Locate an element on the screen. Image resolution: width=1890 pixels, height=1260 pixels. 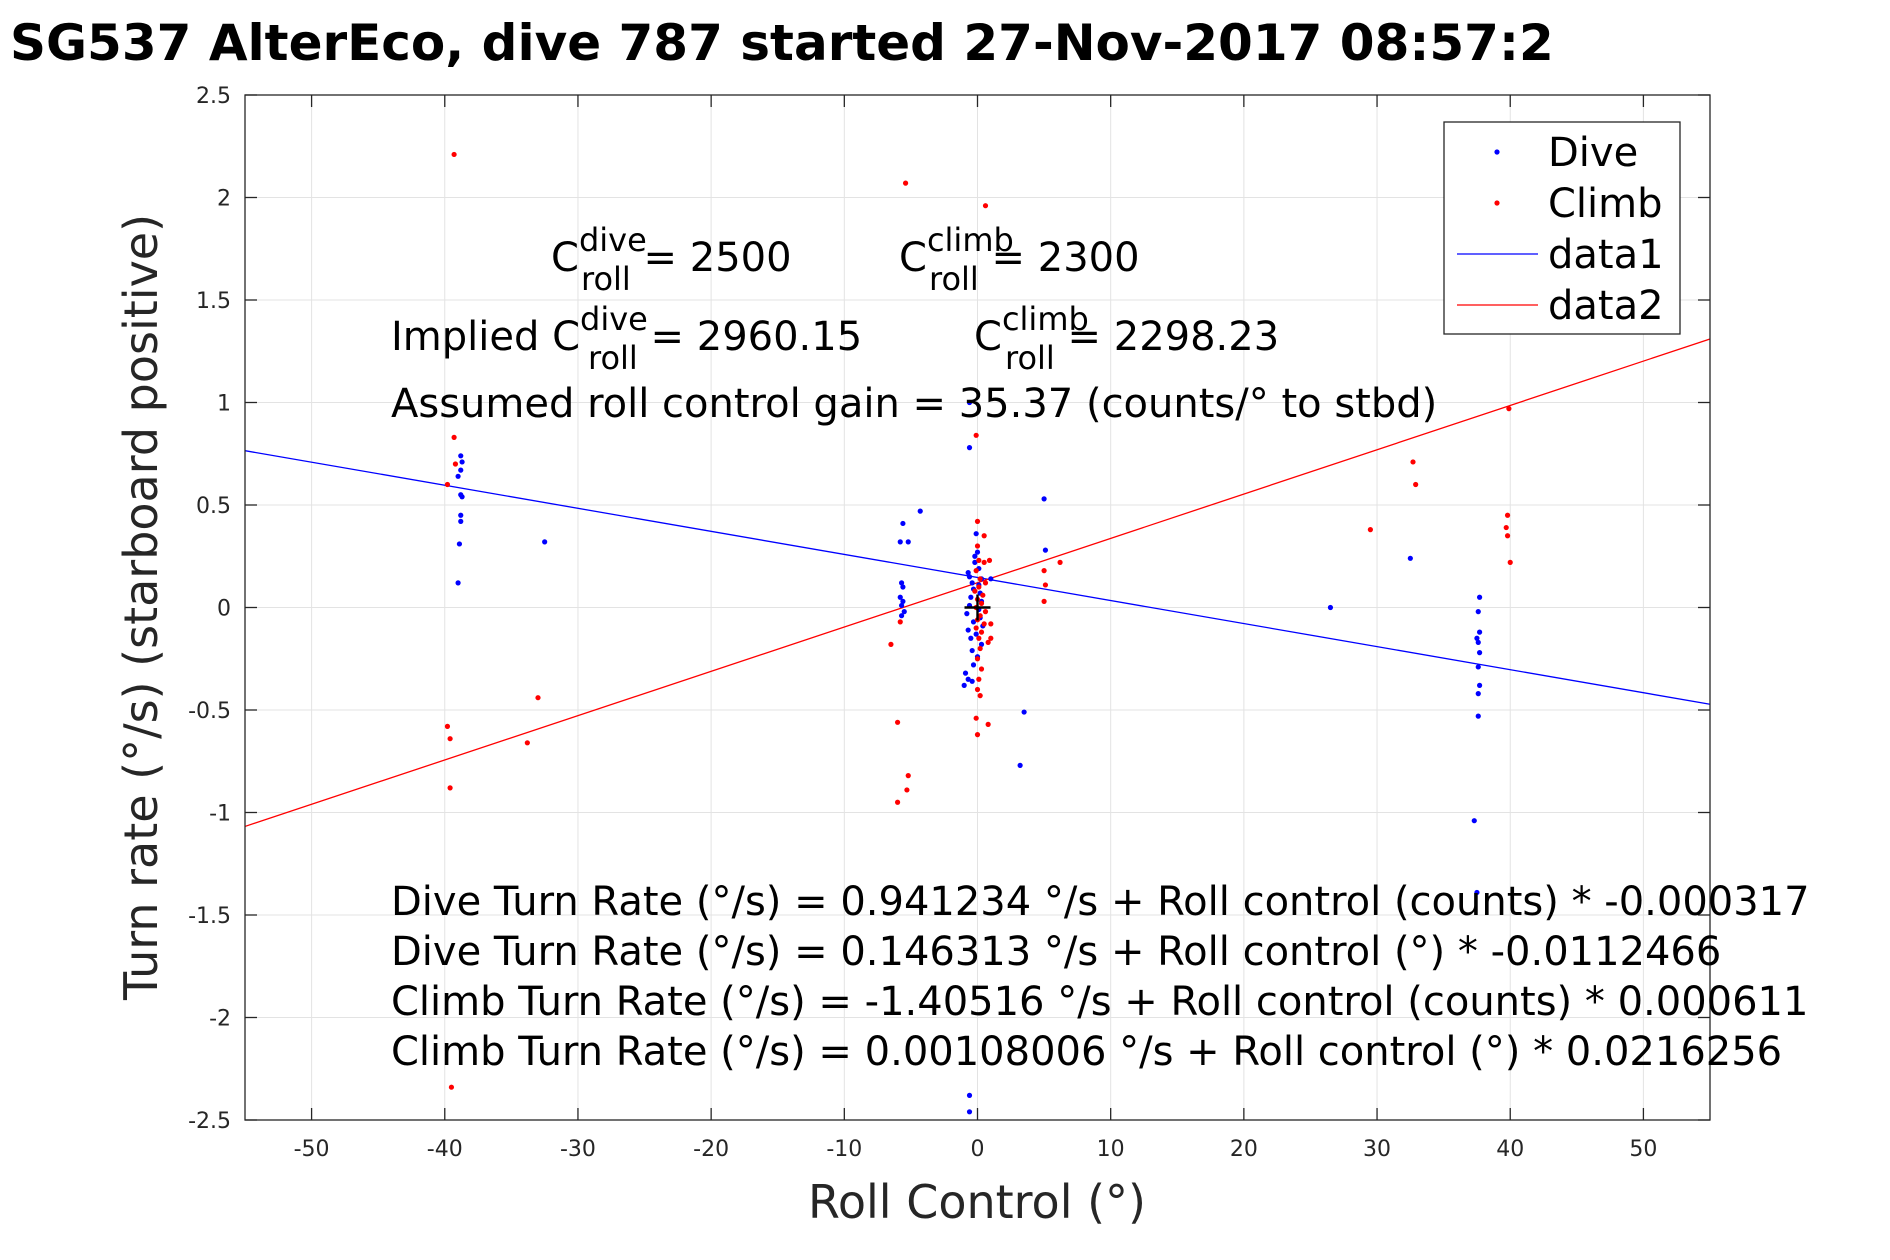
legend-box is located at coordinates (1562, 228).